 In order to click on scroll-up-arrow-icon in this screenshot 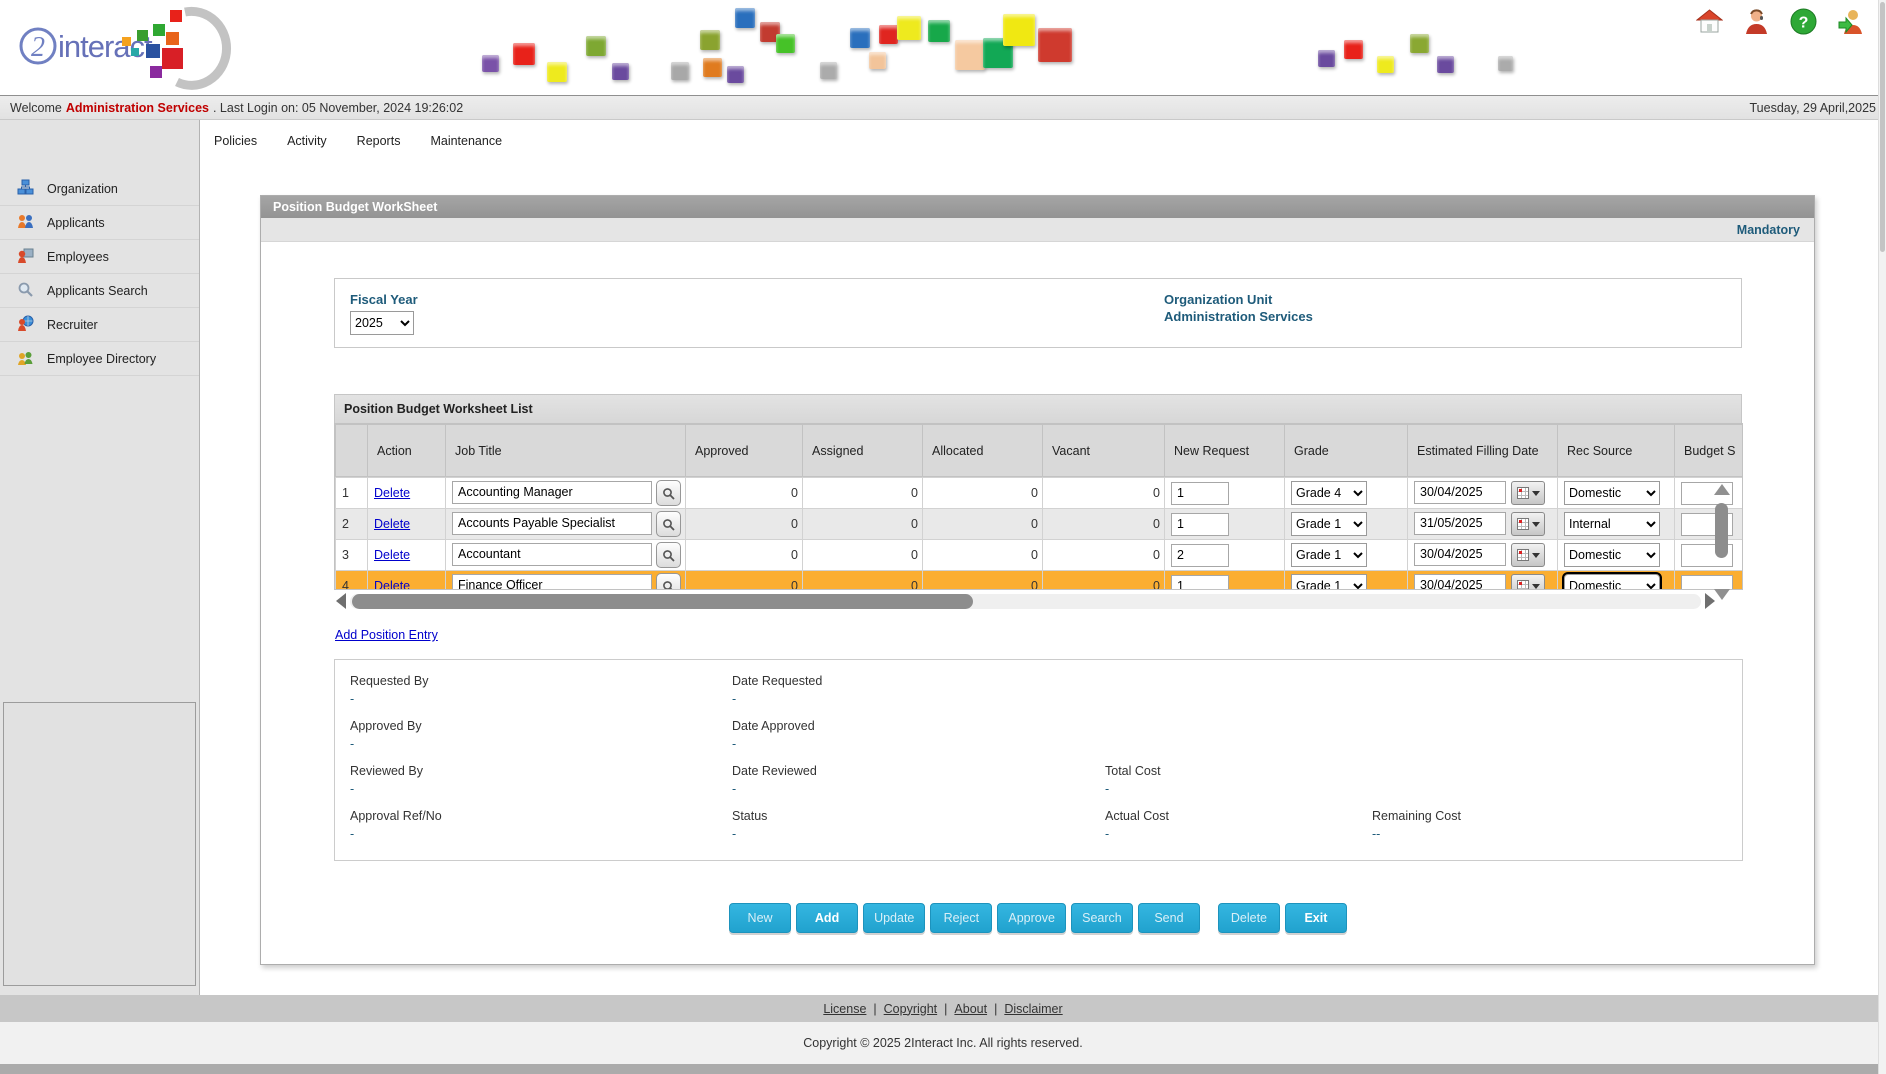, I will do `click(1721, 489)`.